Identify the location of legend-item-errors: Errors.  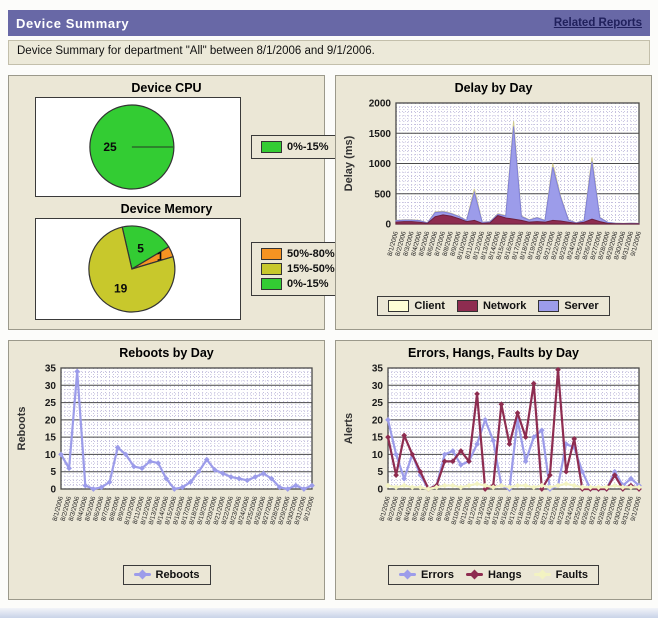
(426, 574).